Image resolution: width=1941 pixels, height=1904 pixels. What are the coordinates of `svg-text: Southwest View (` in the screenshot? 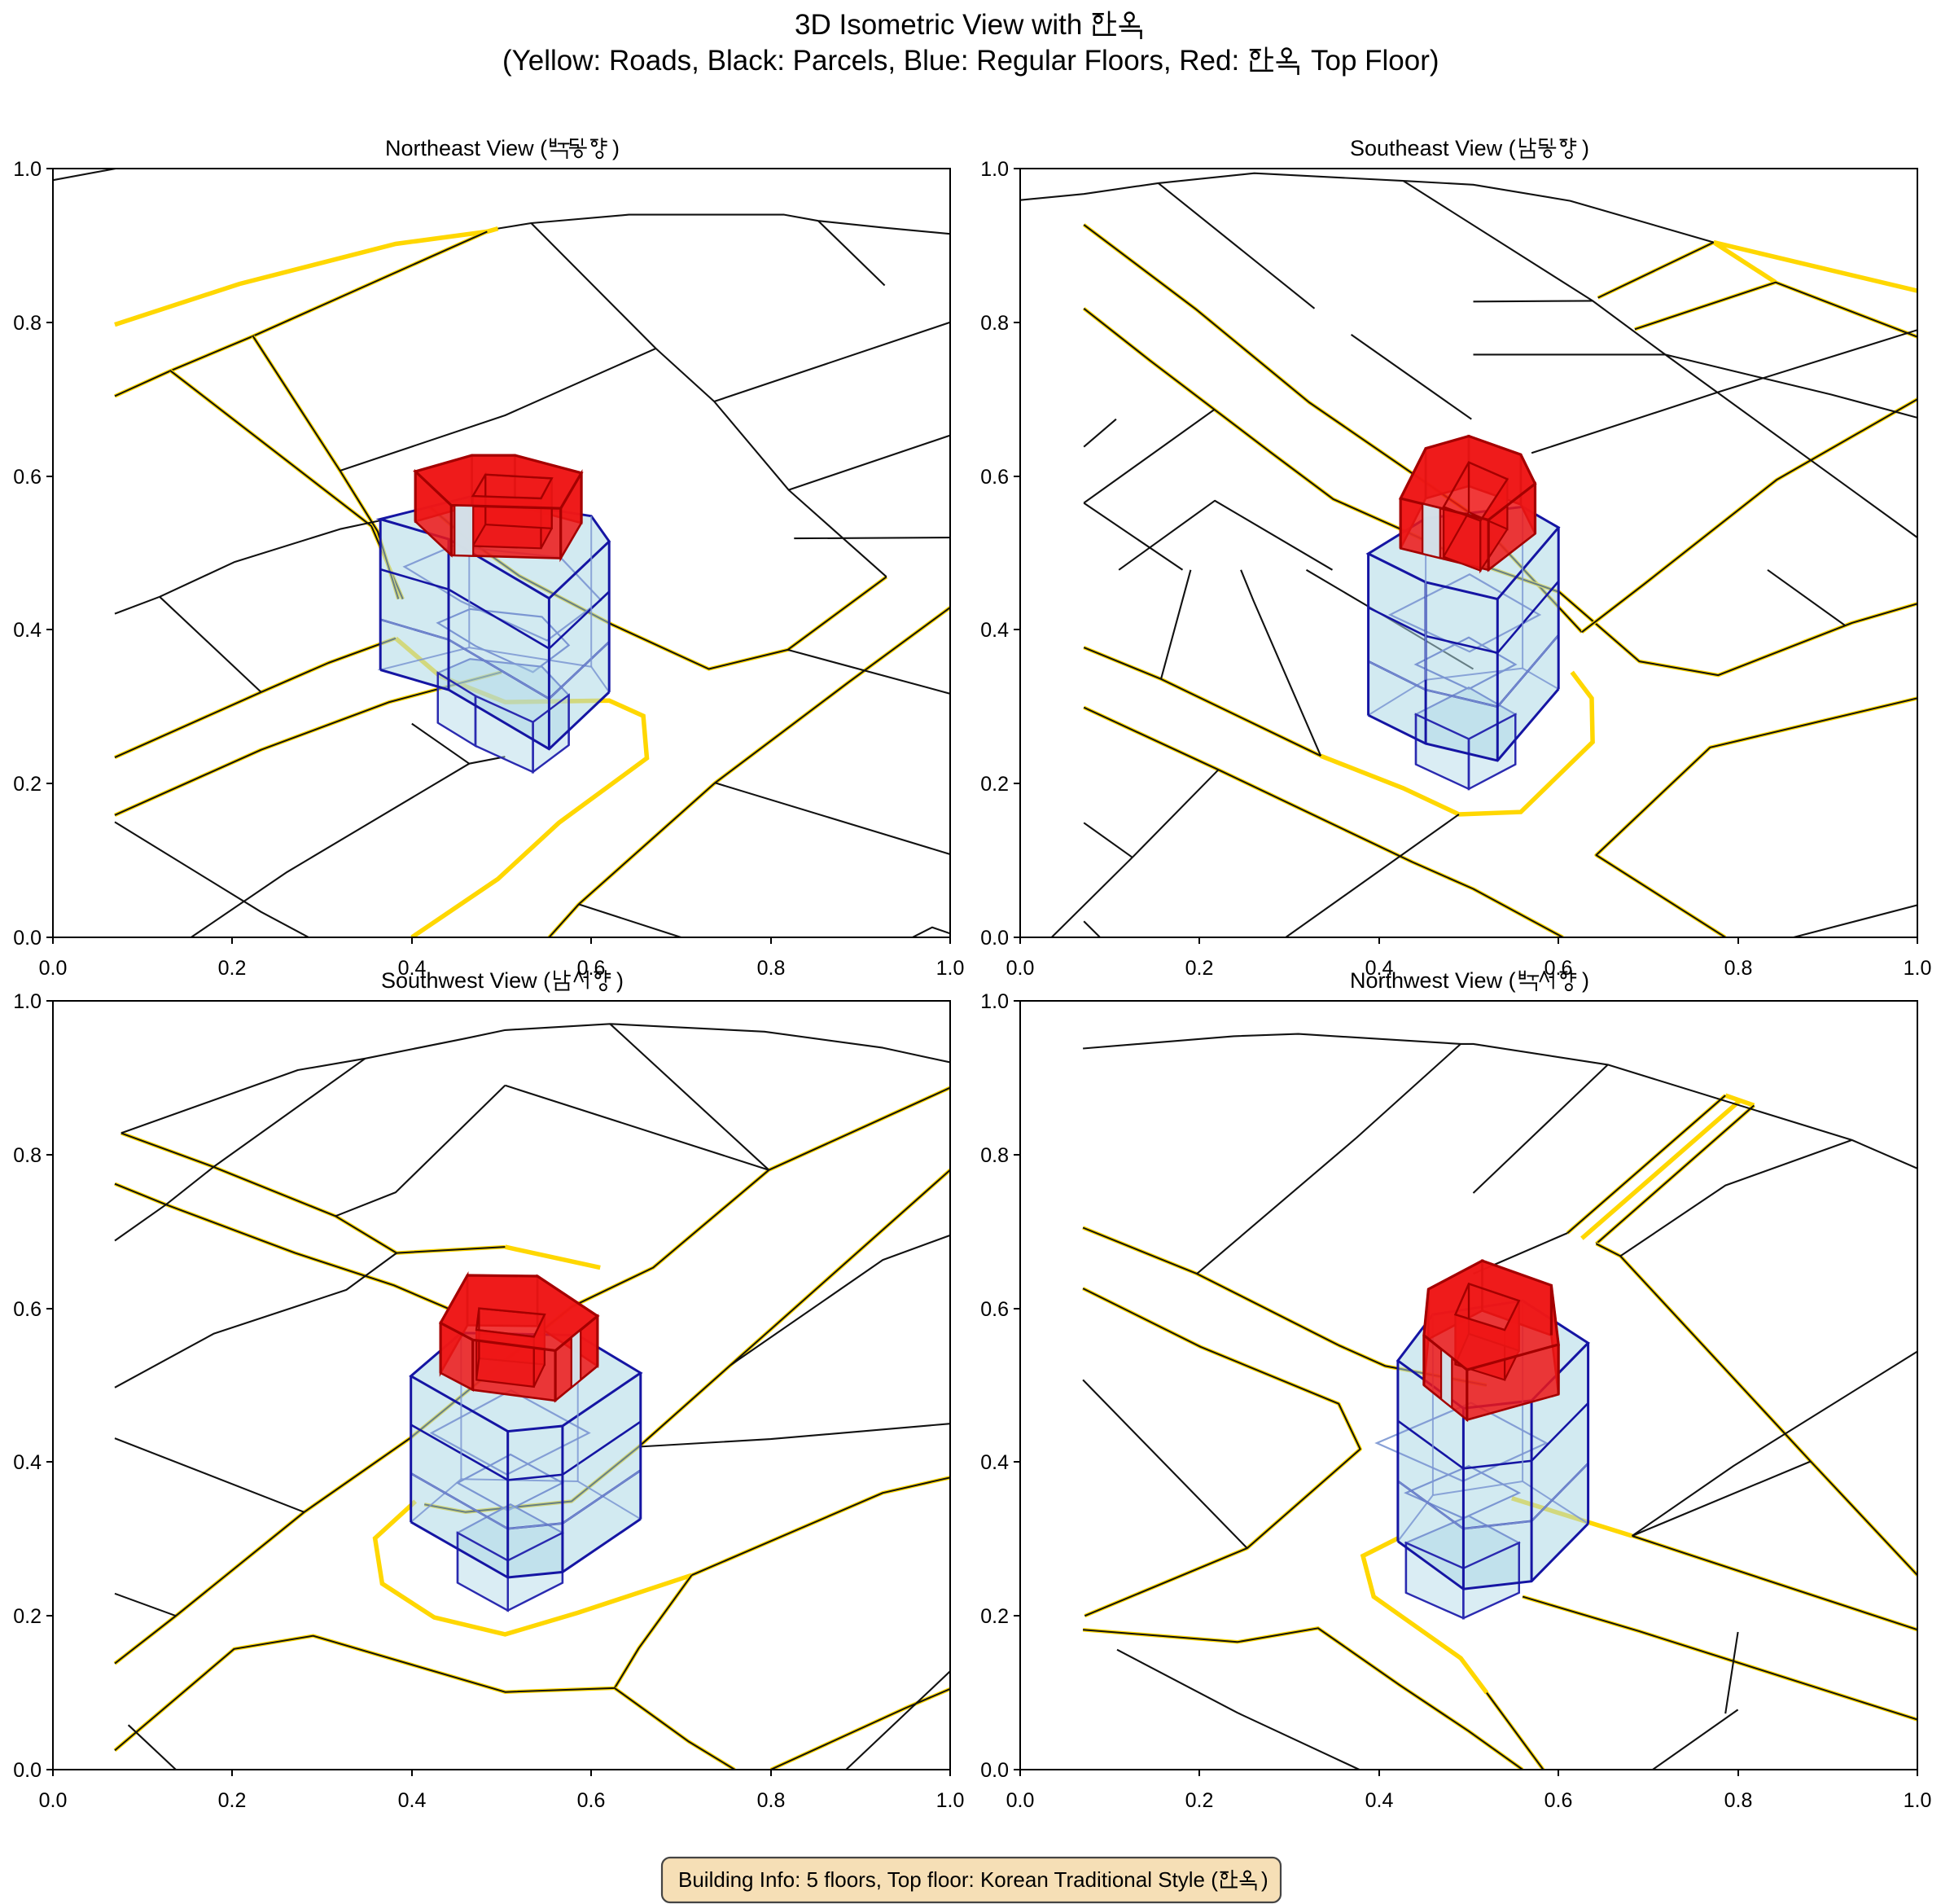 It's located at (465, 981).